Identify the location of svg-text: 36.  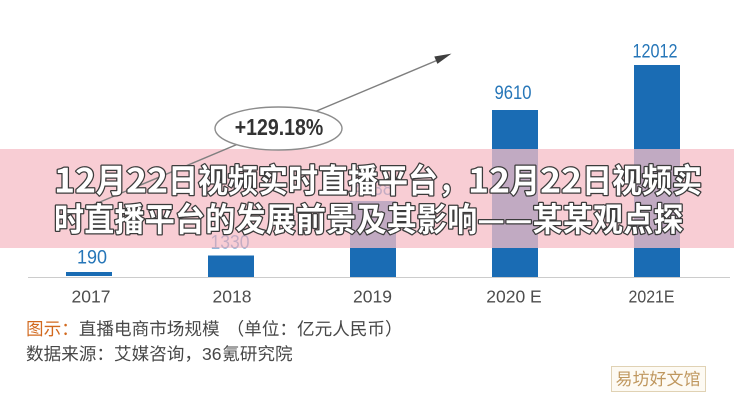
(212, 354).